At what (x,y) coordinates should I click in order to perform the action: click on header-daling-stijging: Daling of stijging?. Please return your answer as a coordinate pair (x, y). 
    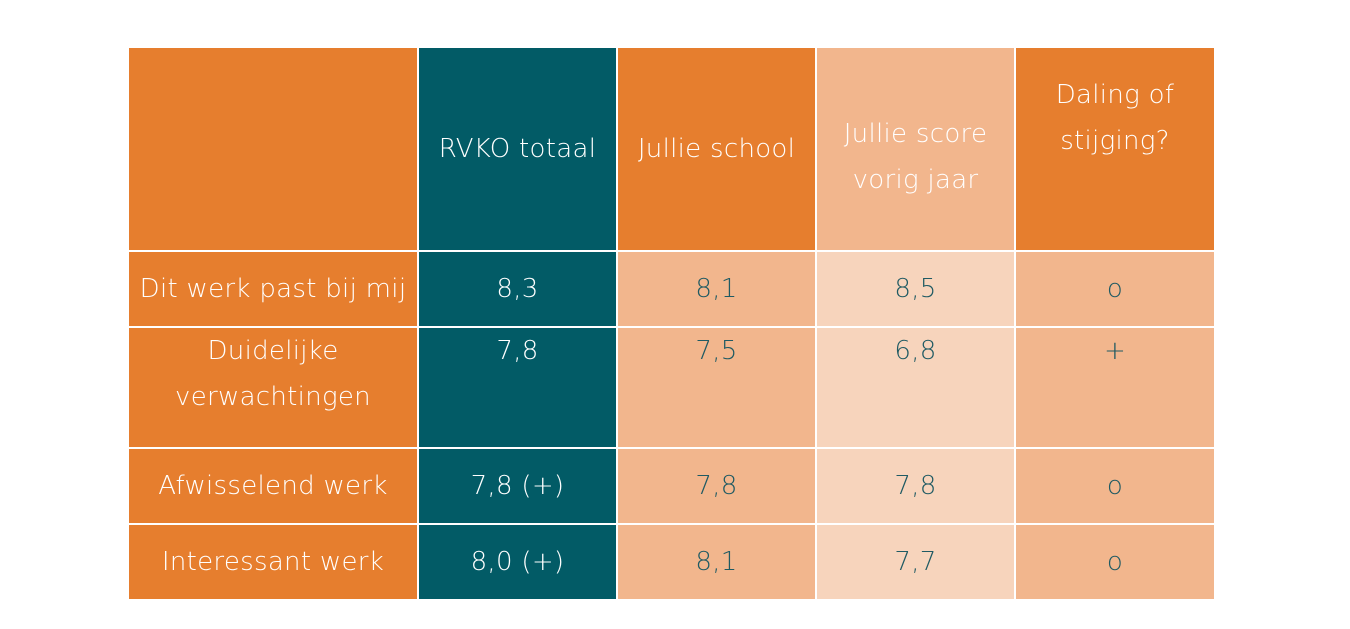
    Looking at the image, I should click on (1115, 149).